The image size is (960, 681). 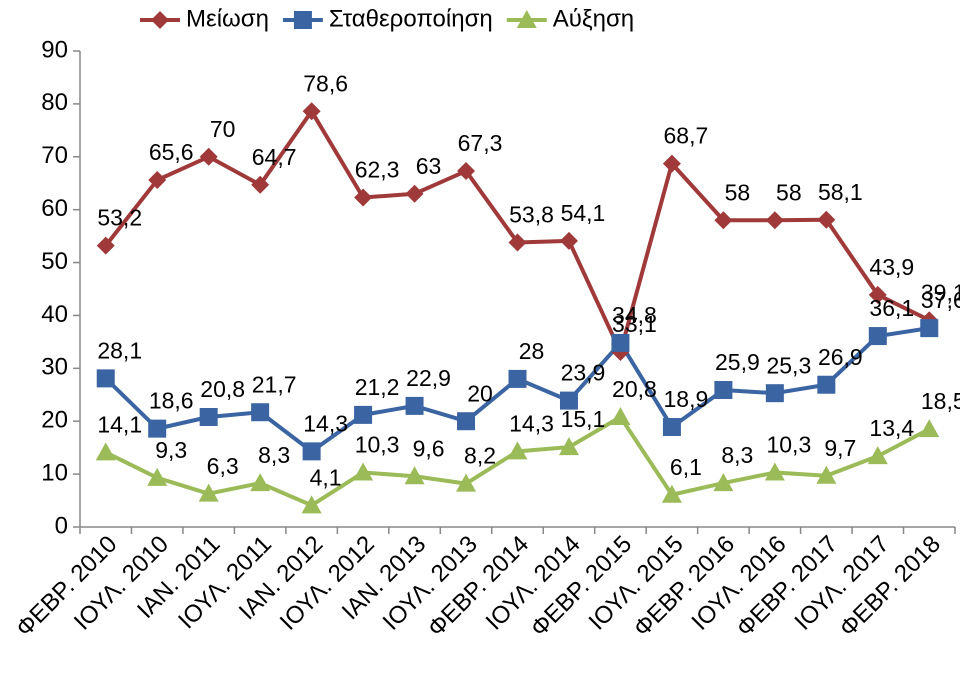 I want to click on legend: Μείωση Σταθεροποίηση Αύξηση, so click(x=387, y=18).